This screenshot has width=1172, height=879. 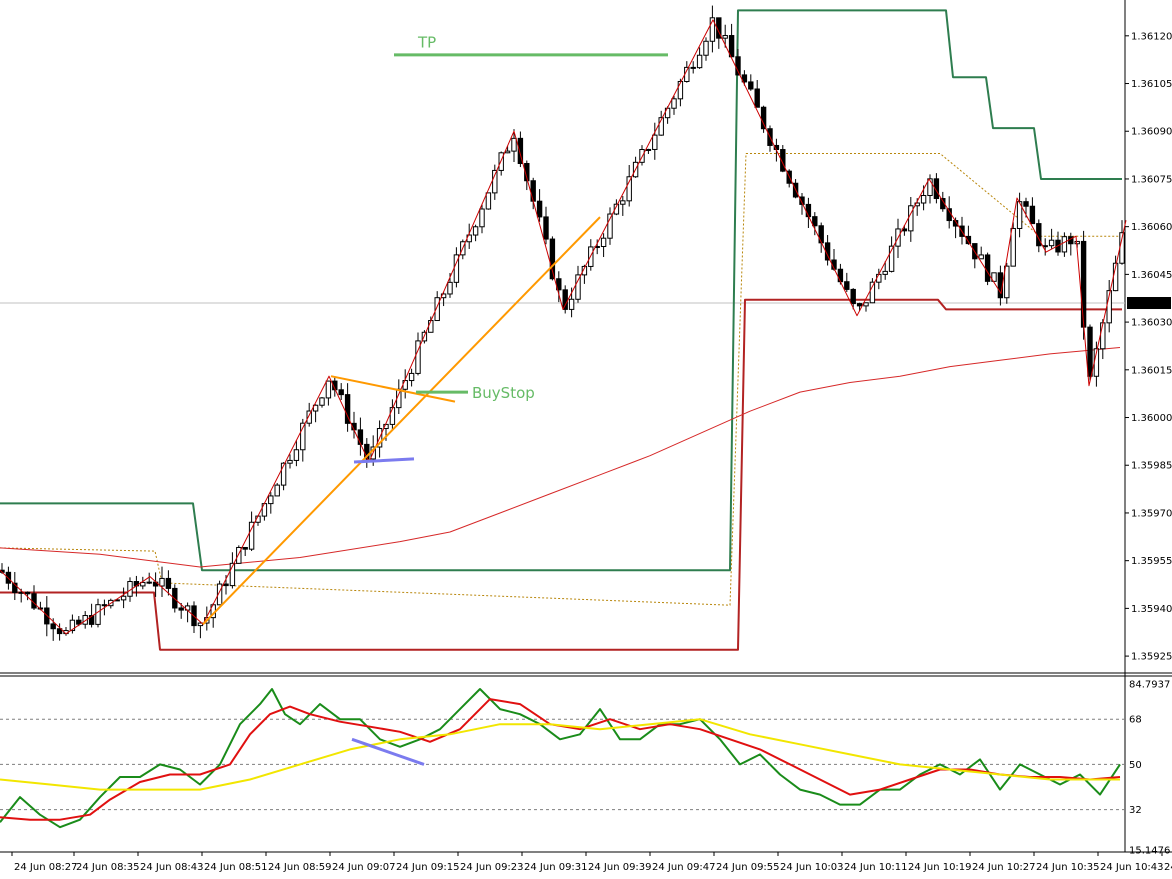 What do you see at coordinates (108, 867) in the screenshot?
I see `time-tick-label: 24 Jun 08:35` at bounding box center [108, 867].